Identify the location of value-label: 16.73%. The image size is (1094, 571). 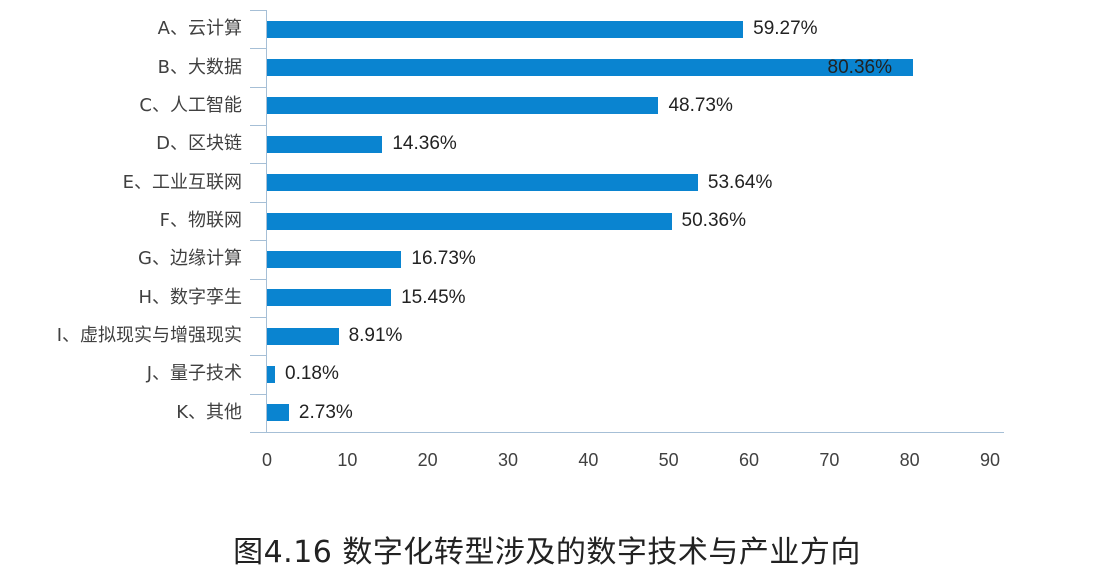
(443, 259).